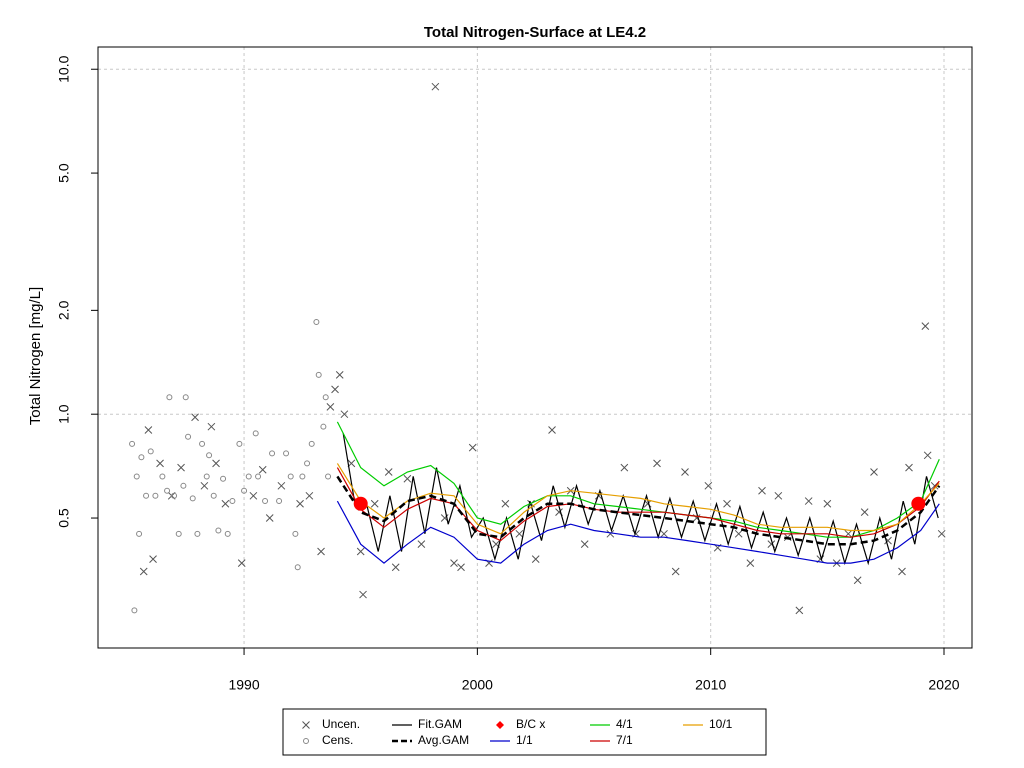  What do you see at coordinates (530, 724) in the screenshot?
I see `legend-label: B/C x` at bounding box center [530, 724].